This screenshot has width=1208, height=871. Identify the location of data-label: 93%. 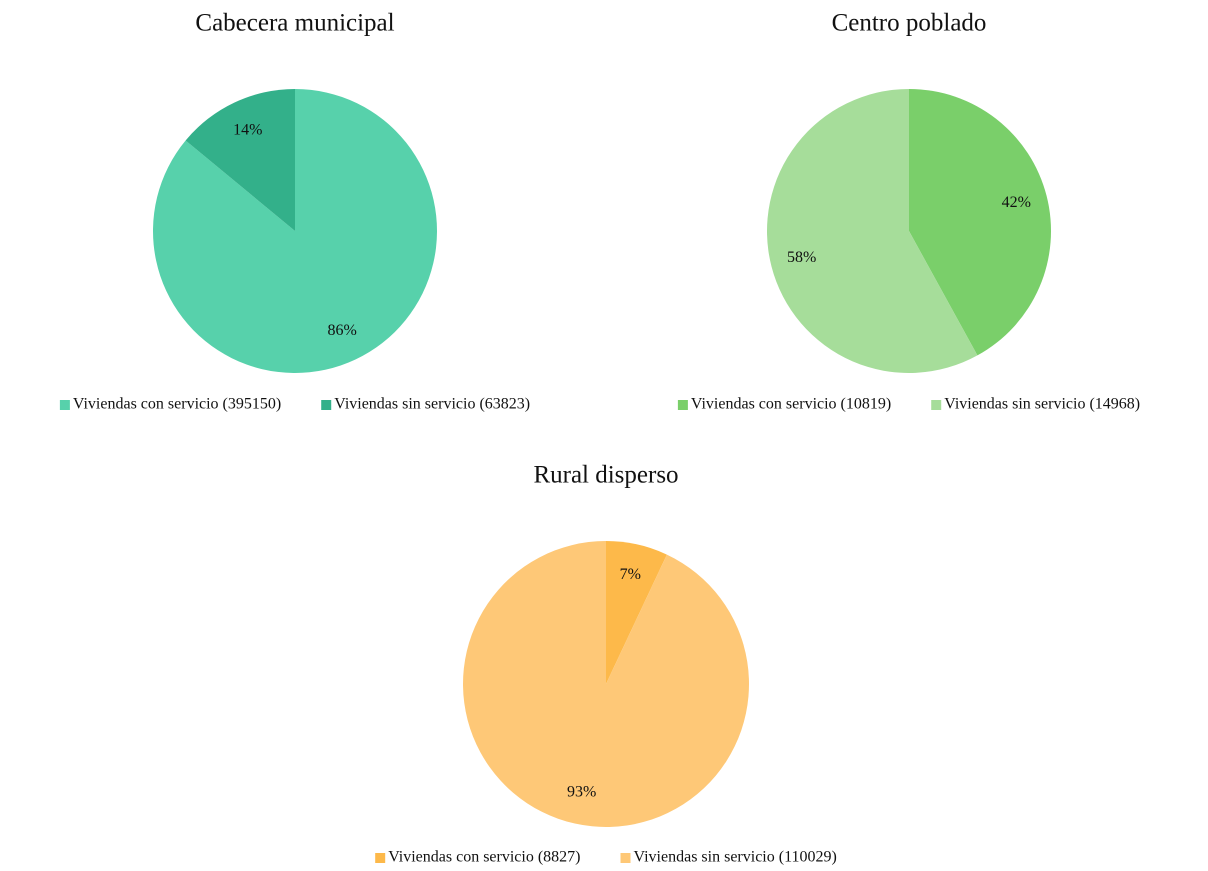
(581, 792).